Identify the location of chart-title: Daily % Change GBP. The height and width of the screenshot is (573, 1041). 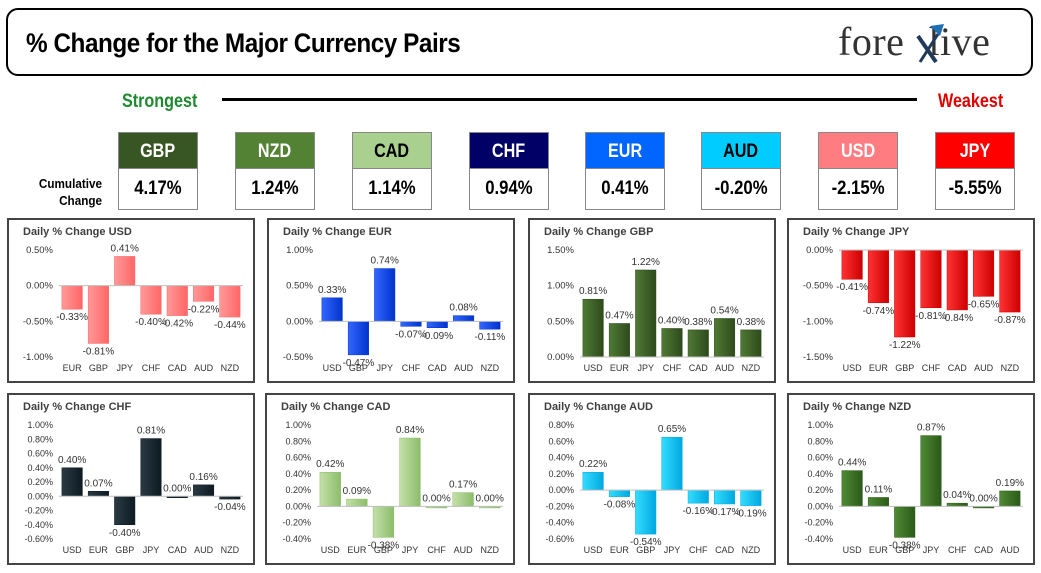
(599, 232).